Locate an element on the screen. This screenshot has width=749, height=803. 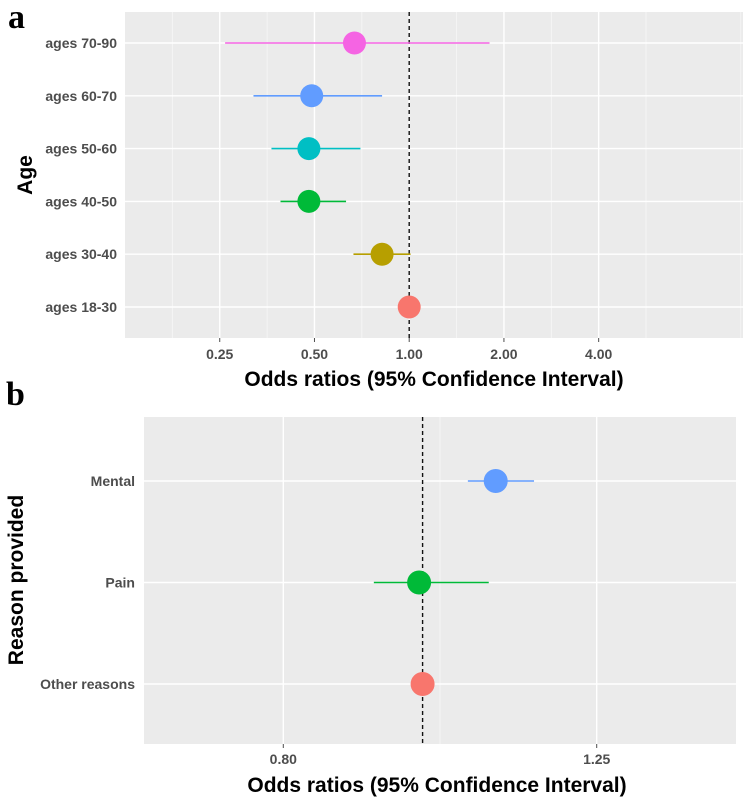
category-label-ages-70-90: ages 70-90 is located at coordinates (81, 43).